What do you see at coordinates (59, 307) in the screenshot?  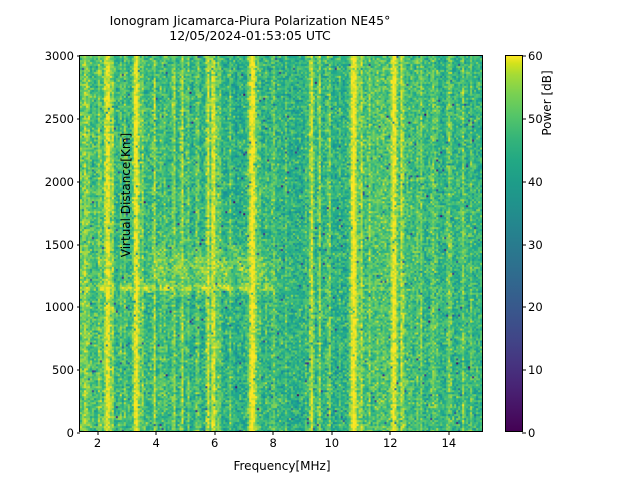 I see `y-tick-label: 1000` at bounding box center [59, 307].